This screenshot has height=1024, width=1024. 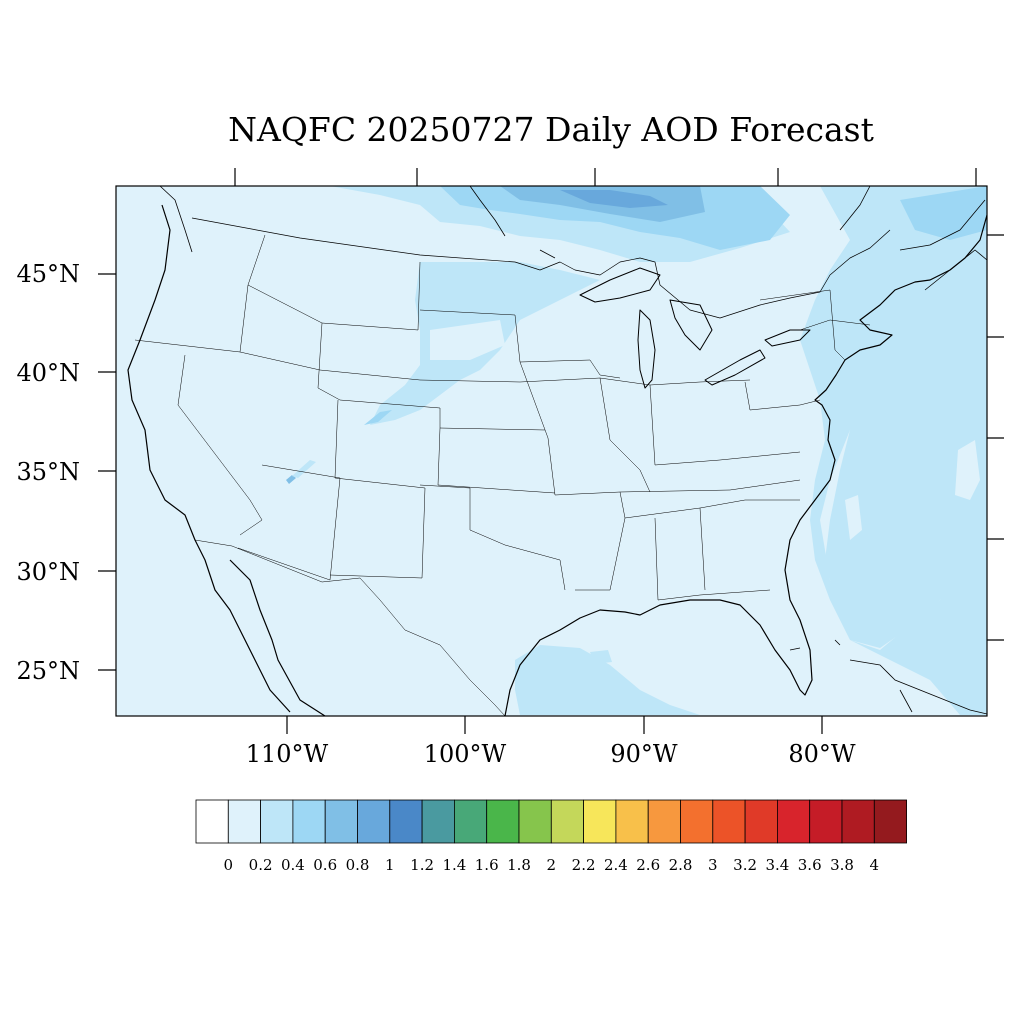 What do you see at coordinates (358, 865) in the screenshot?
I see `colorbar-label: 0.8` at bounding box center [358, 865].